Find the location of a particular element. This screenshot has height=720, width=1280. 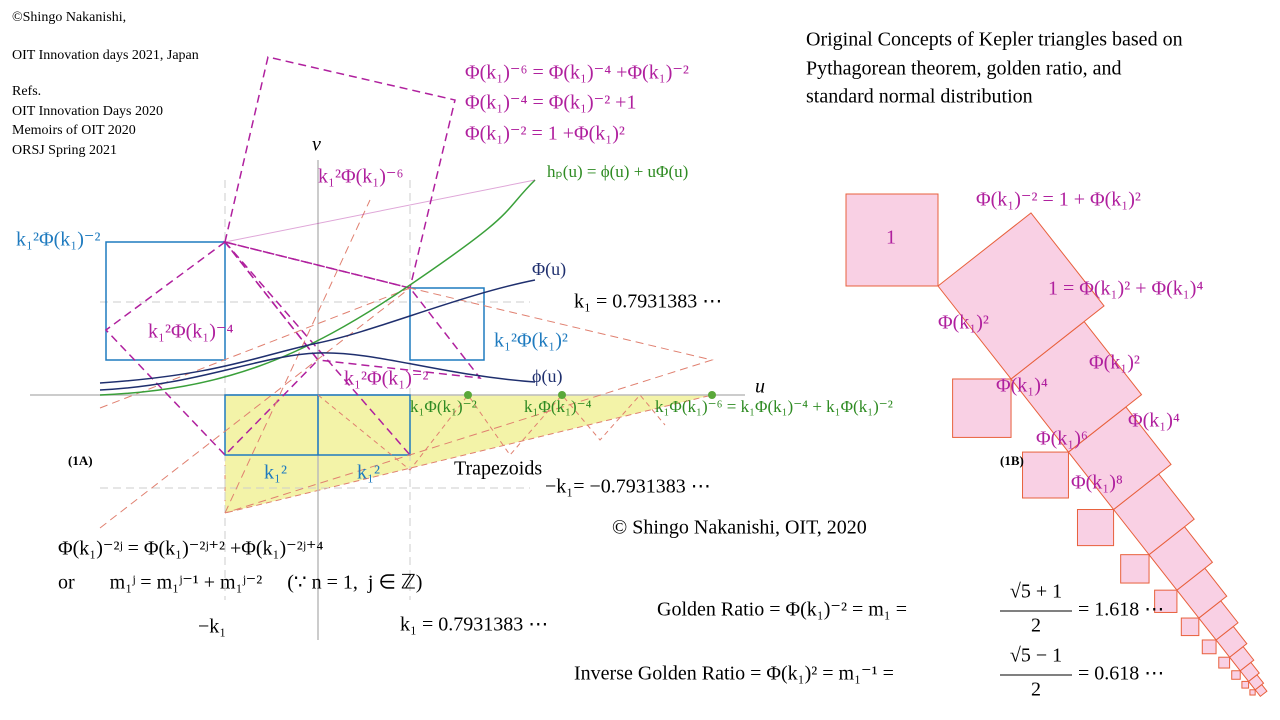

label: 1 = Φ(k₁)² + Φ(k₁)⁴ is located at coordinates (1125, 289).